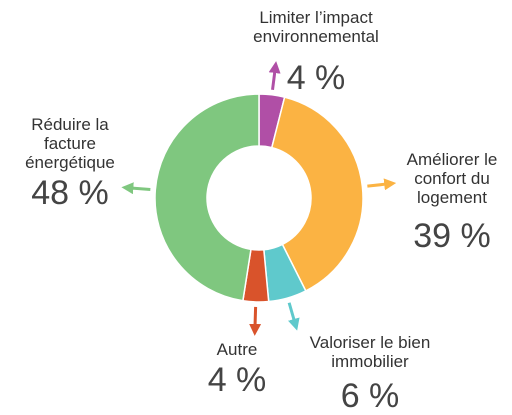 Image resolution: width=512 pixels, height=415 pixels. What do you see at coordinates (237, 349) in the screenshot?
I see `slice-label: Autre` at bounding box center [237, 349].